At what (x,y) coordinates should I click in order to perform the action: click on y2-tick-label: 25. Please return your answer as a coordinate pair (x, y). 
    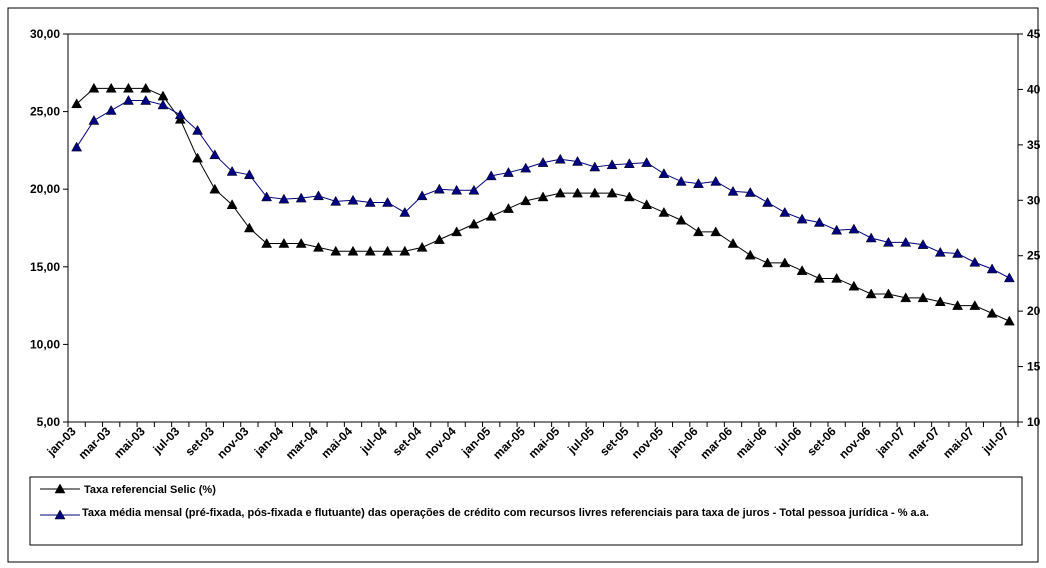
    Looking at the image, I should click on (1034, 256).